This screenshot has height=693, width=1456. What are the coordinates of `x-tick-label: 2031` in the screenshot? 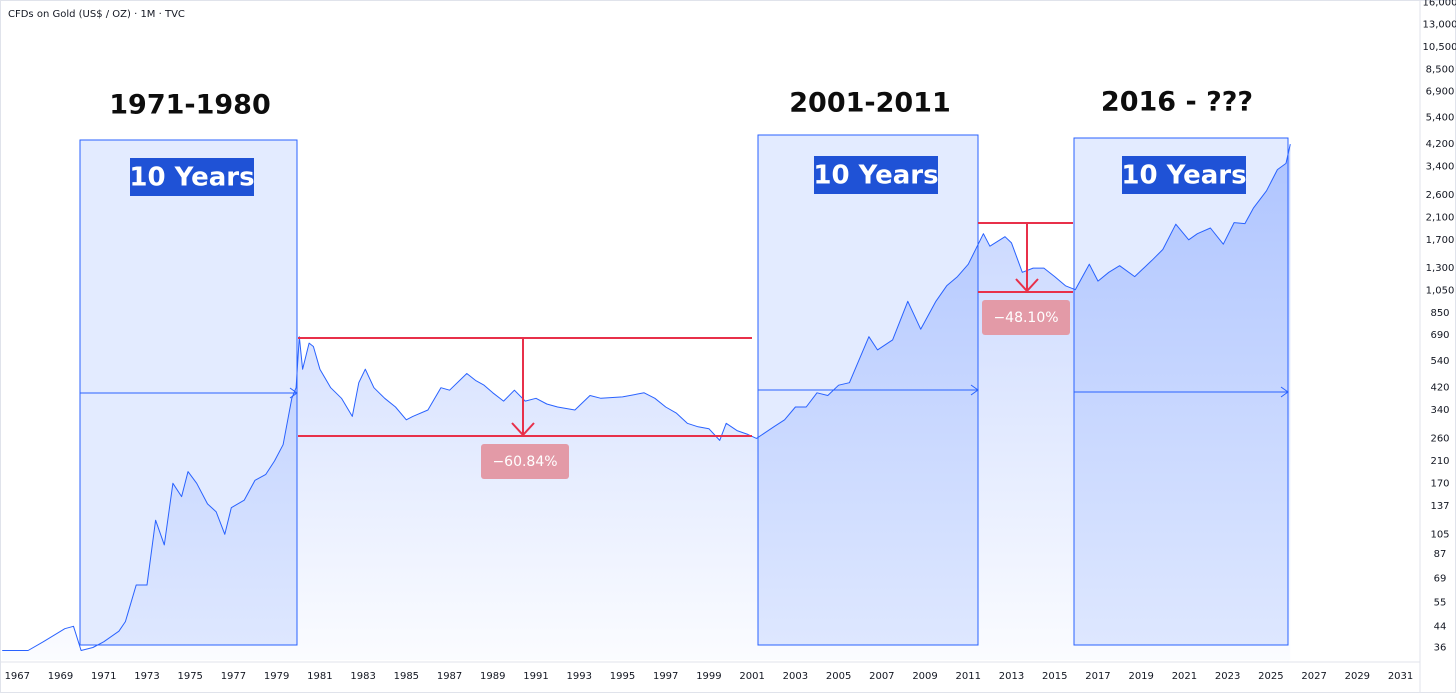 It's located at (1400, 676).